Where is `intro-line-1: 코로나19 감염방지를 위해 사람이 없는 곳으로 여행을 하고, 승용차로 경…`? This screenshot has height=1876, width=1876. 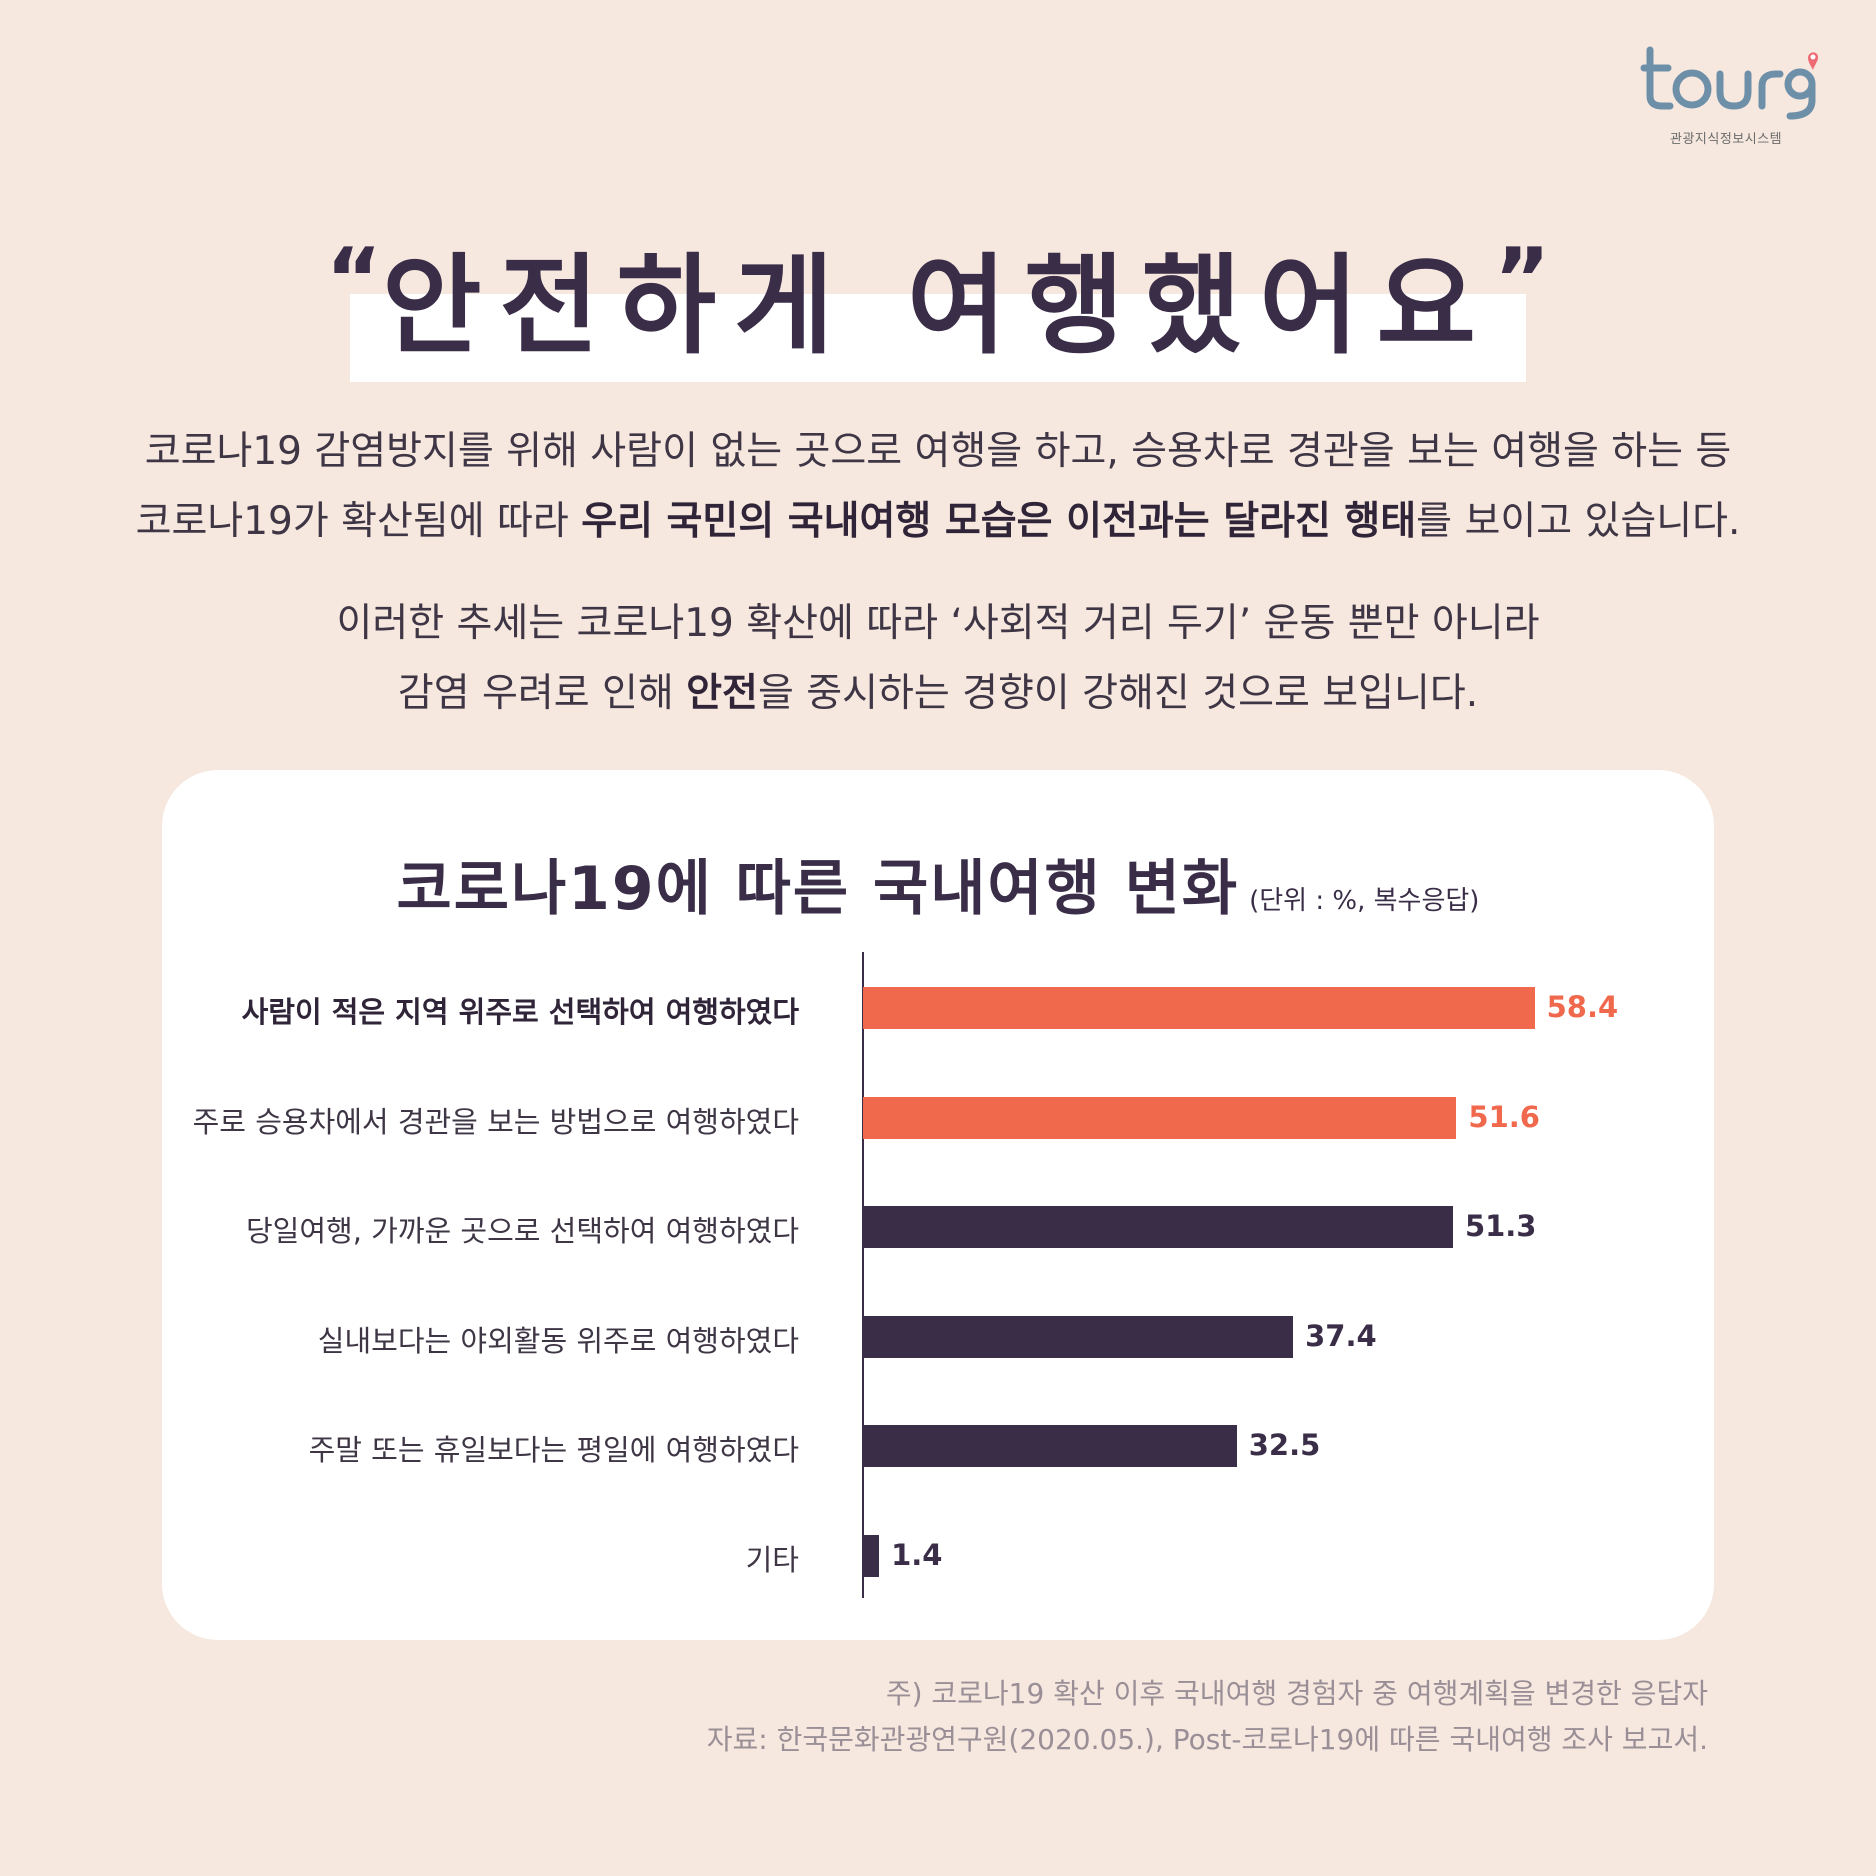 intro-line-1: 코로나19 감염방지를 위해 사람이 없는 곳으로 여행을 하고, 승용차로 경… is located at coordinates (938, 451).